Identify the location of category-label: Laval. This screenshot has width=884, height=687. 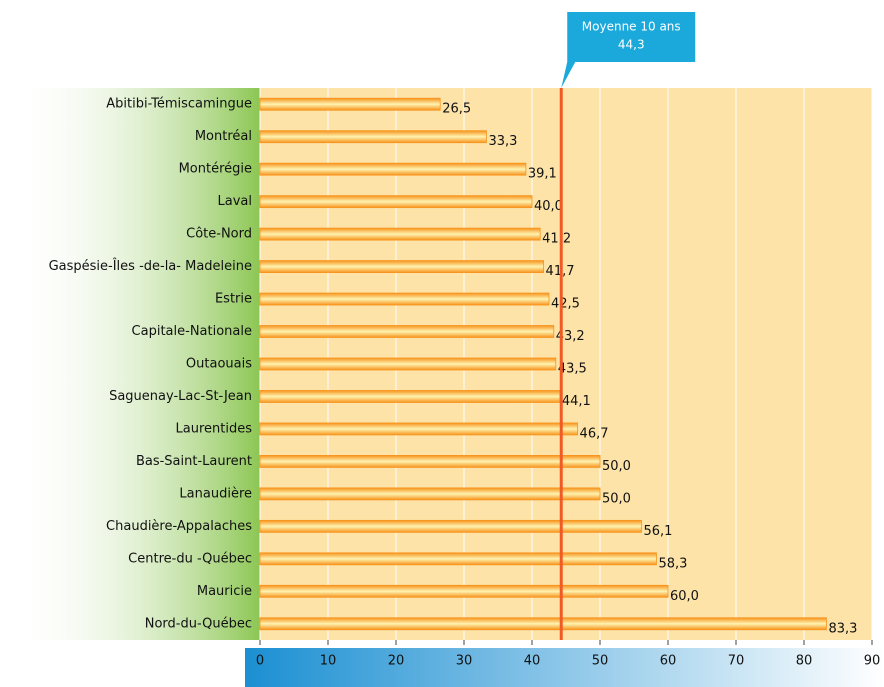
(235, 201).